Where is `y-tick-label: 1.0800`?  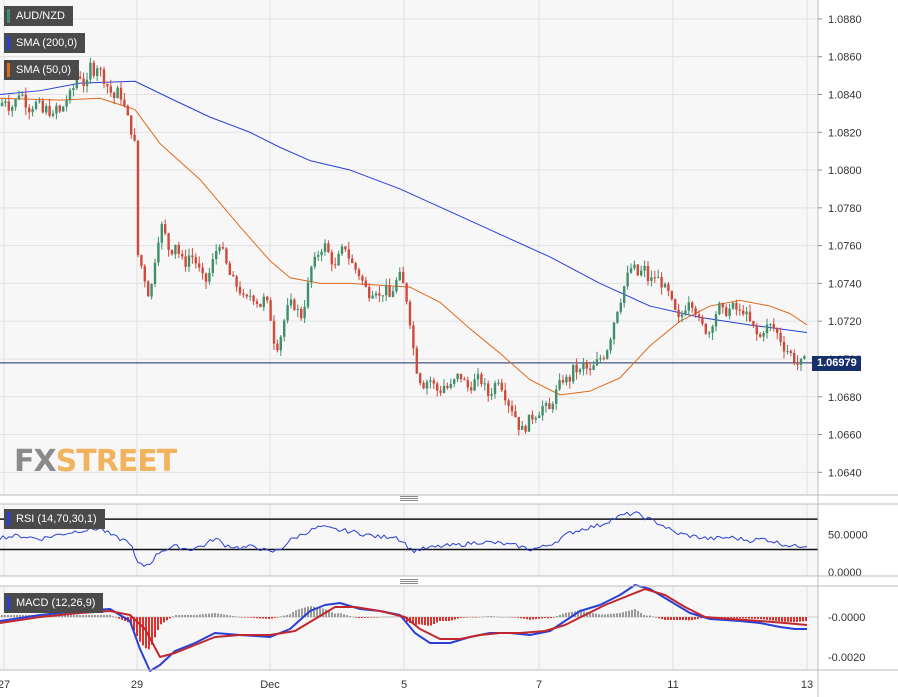
y-tick-label: 1.0800 is located at coordinates (845, 171).